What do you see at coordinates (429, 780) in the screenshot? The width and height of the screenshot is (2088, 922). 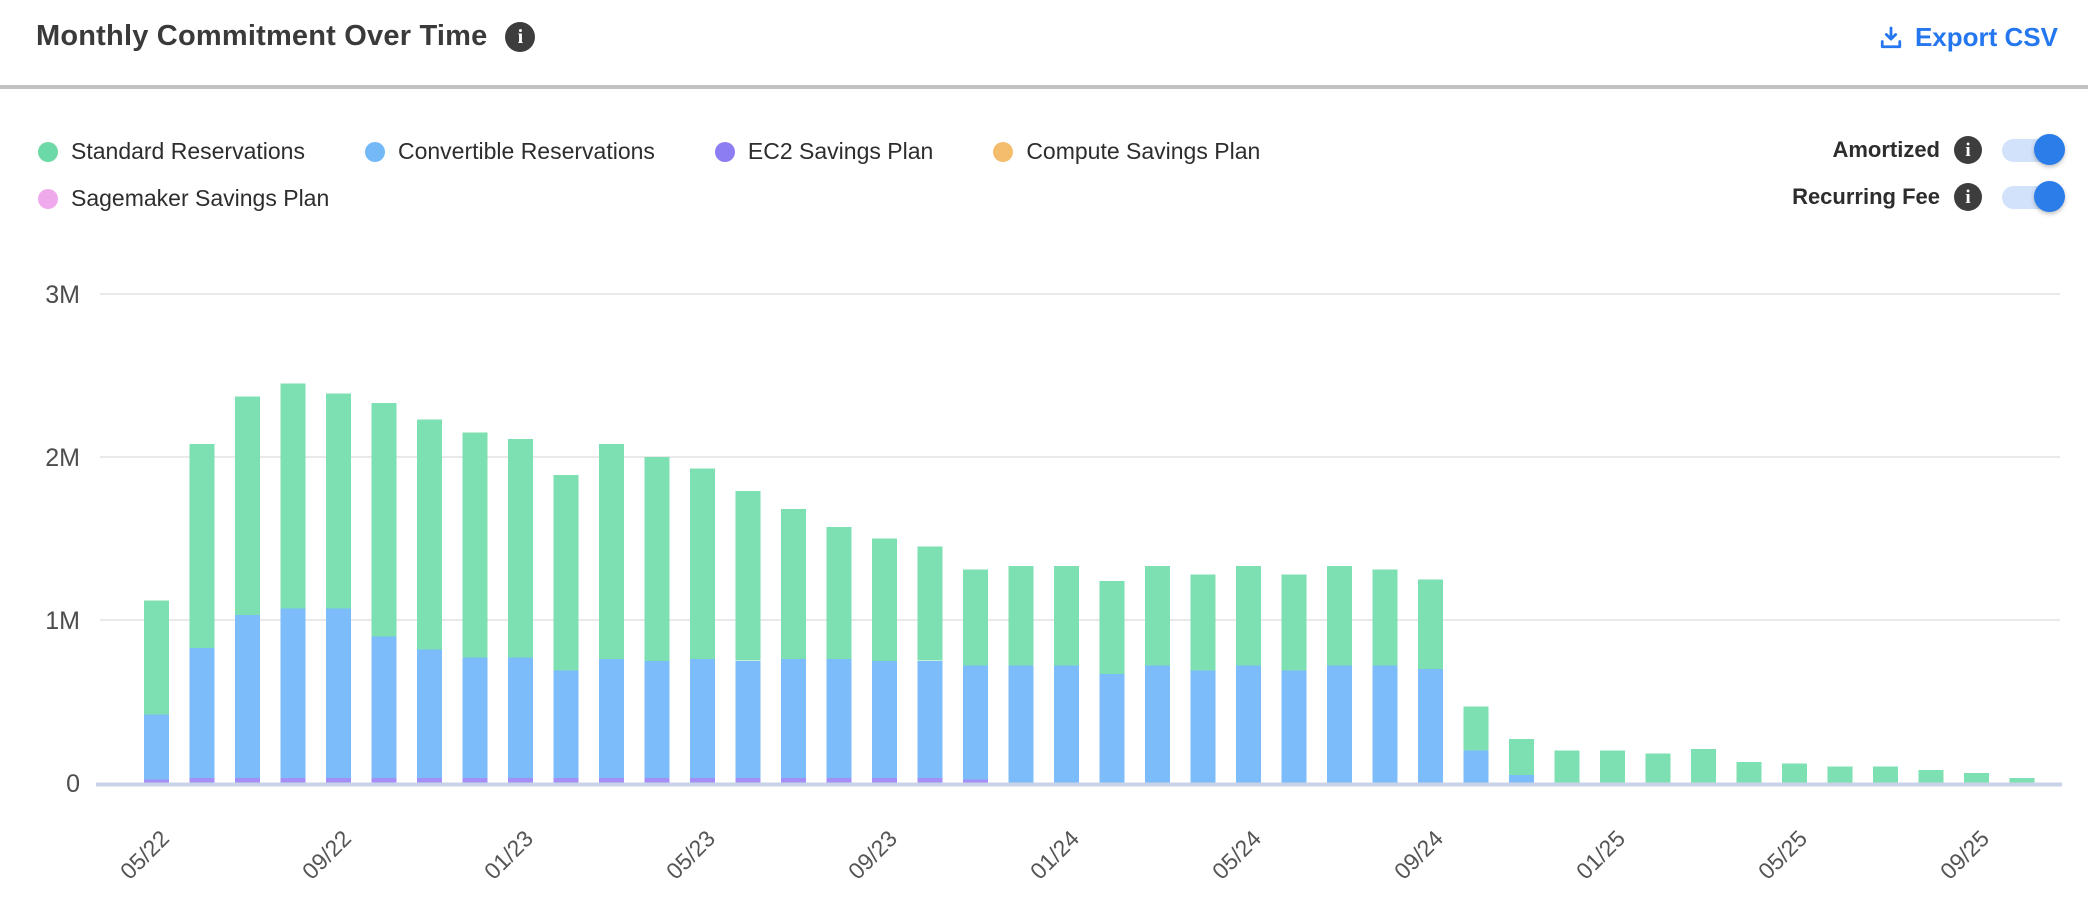 I see `bar-11/22-ec2-savings-plan` at bounding box center [429, 780].